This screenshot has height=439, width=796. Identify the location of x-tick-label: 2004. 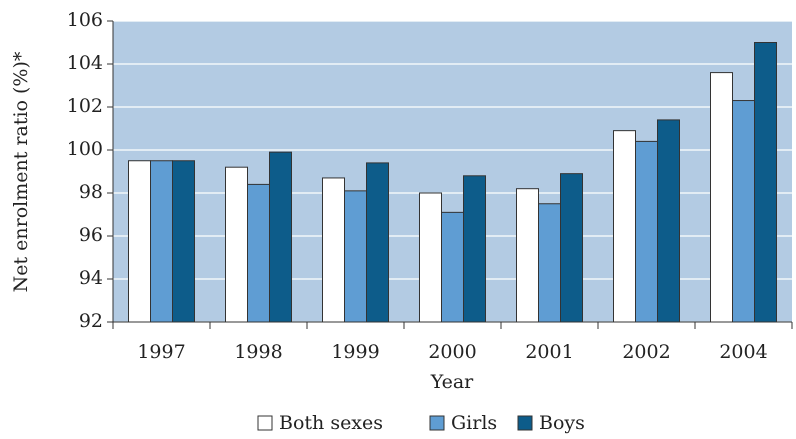
(743, 352).